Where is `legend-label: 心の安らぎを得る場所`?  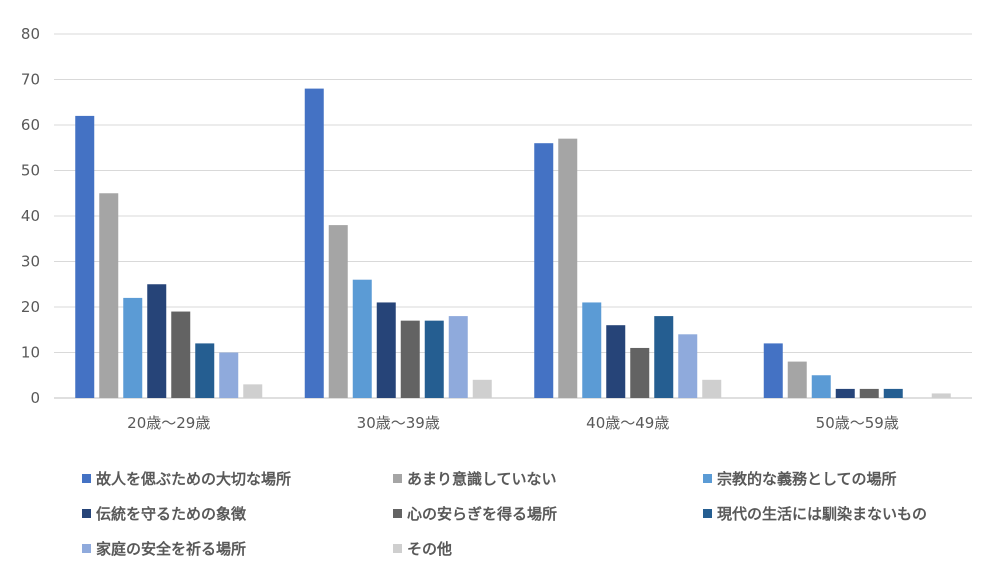 legend-label: 心の安らぎを得る場所 is located at coordinates (482, 514).